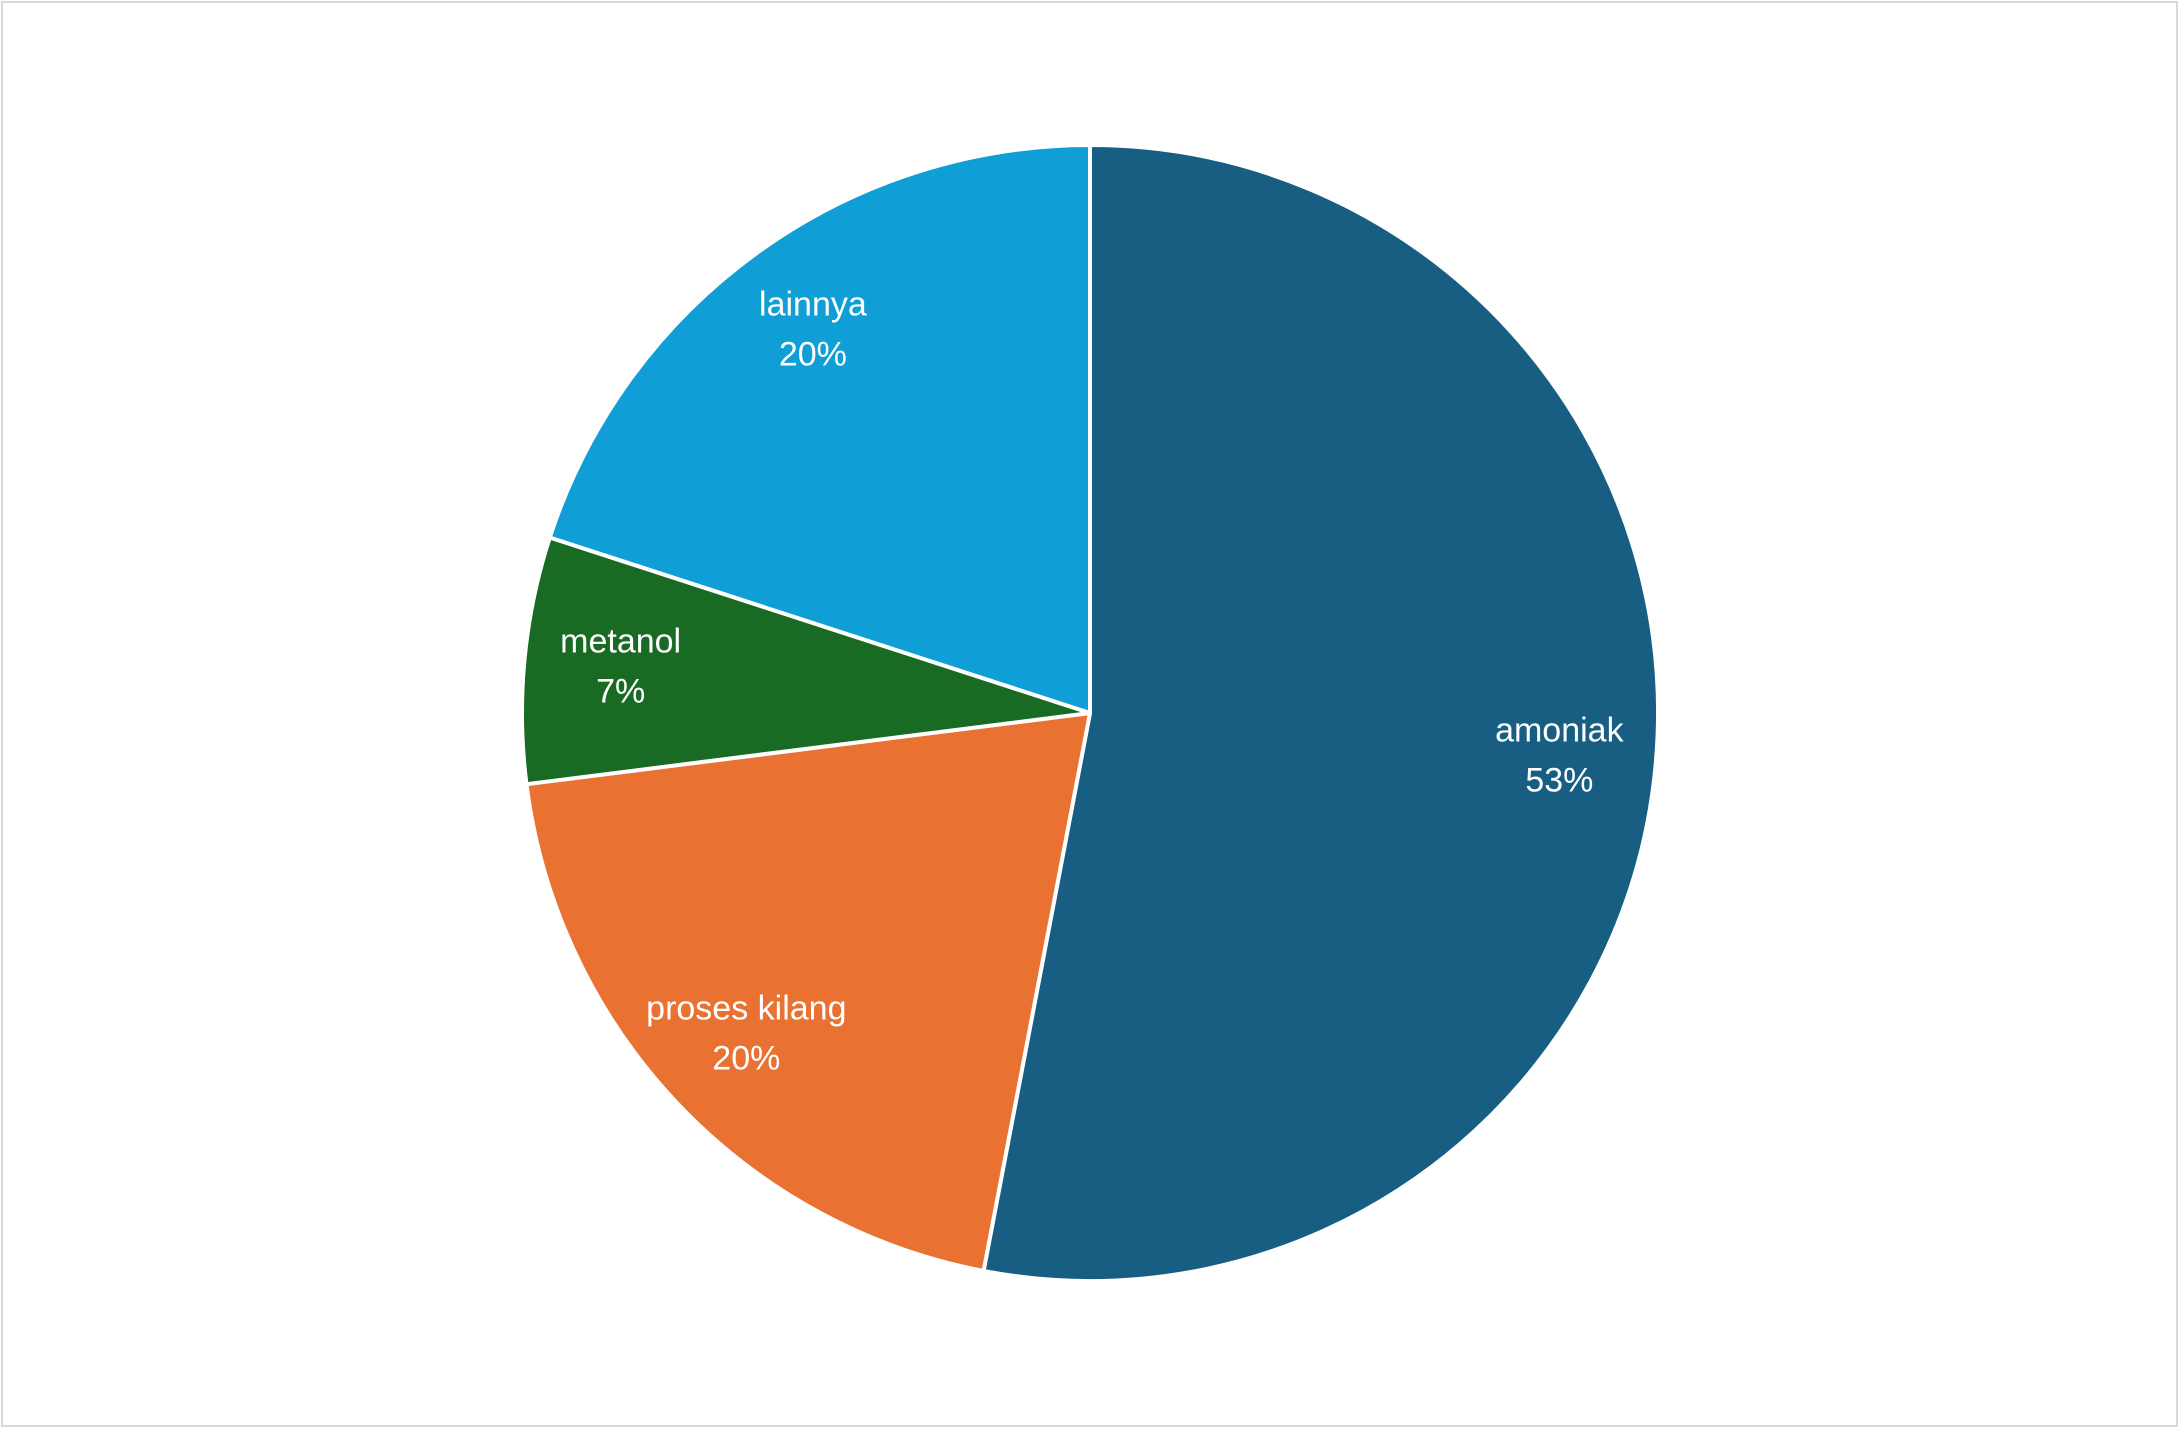  What do you see at coordinates (746, 1009) in the screenshot?
I see `slice-category-label: proses kilang` at bounding box center [746, 1009].